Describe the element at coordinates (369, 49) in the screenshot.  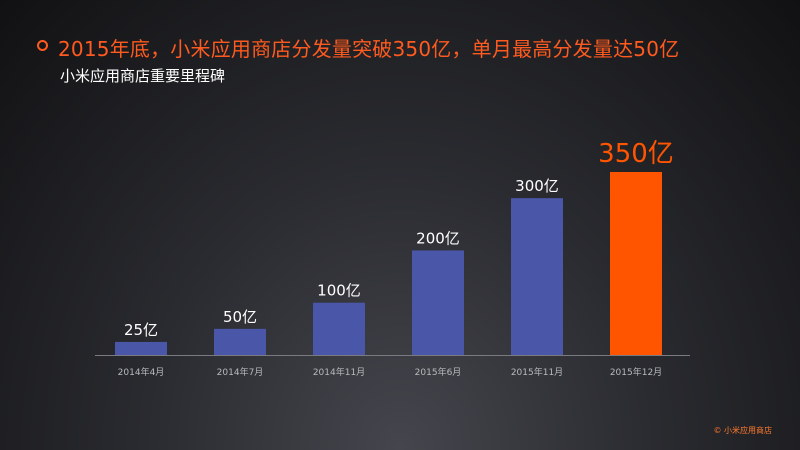
I see `slide-title: 2015年底，小米应用商店分发量突破350亿，单月最高分发量达50亿` at that location.